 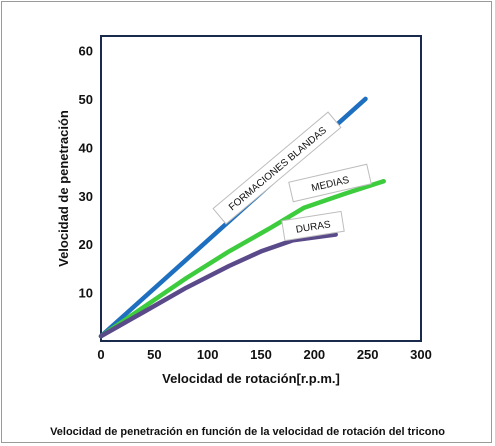 I want to click on series-line-duras, so click(x=218, y=285).